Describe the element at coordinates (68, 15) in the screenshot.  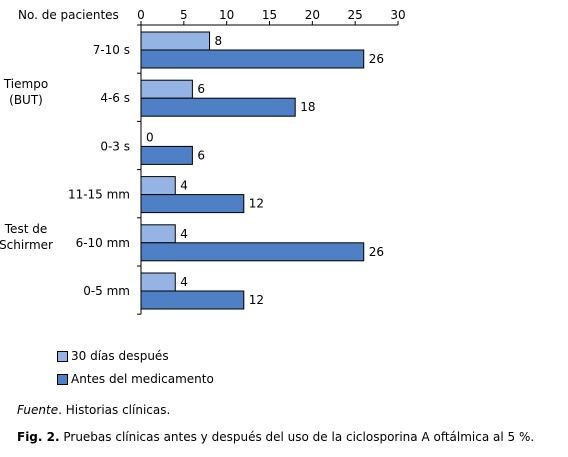
I see `axis-title: No. de pacientes` at that location.